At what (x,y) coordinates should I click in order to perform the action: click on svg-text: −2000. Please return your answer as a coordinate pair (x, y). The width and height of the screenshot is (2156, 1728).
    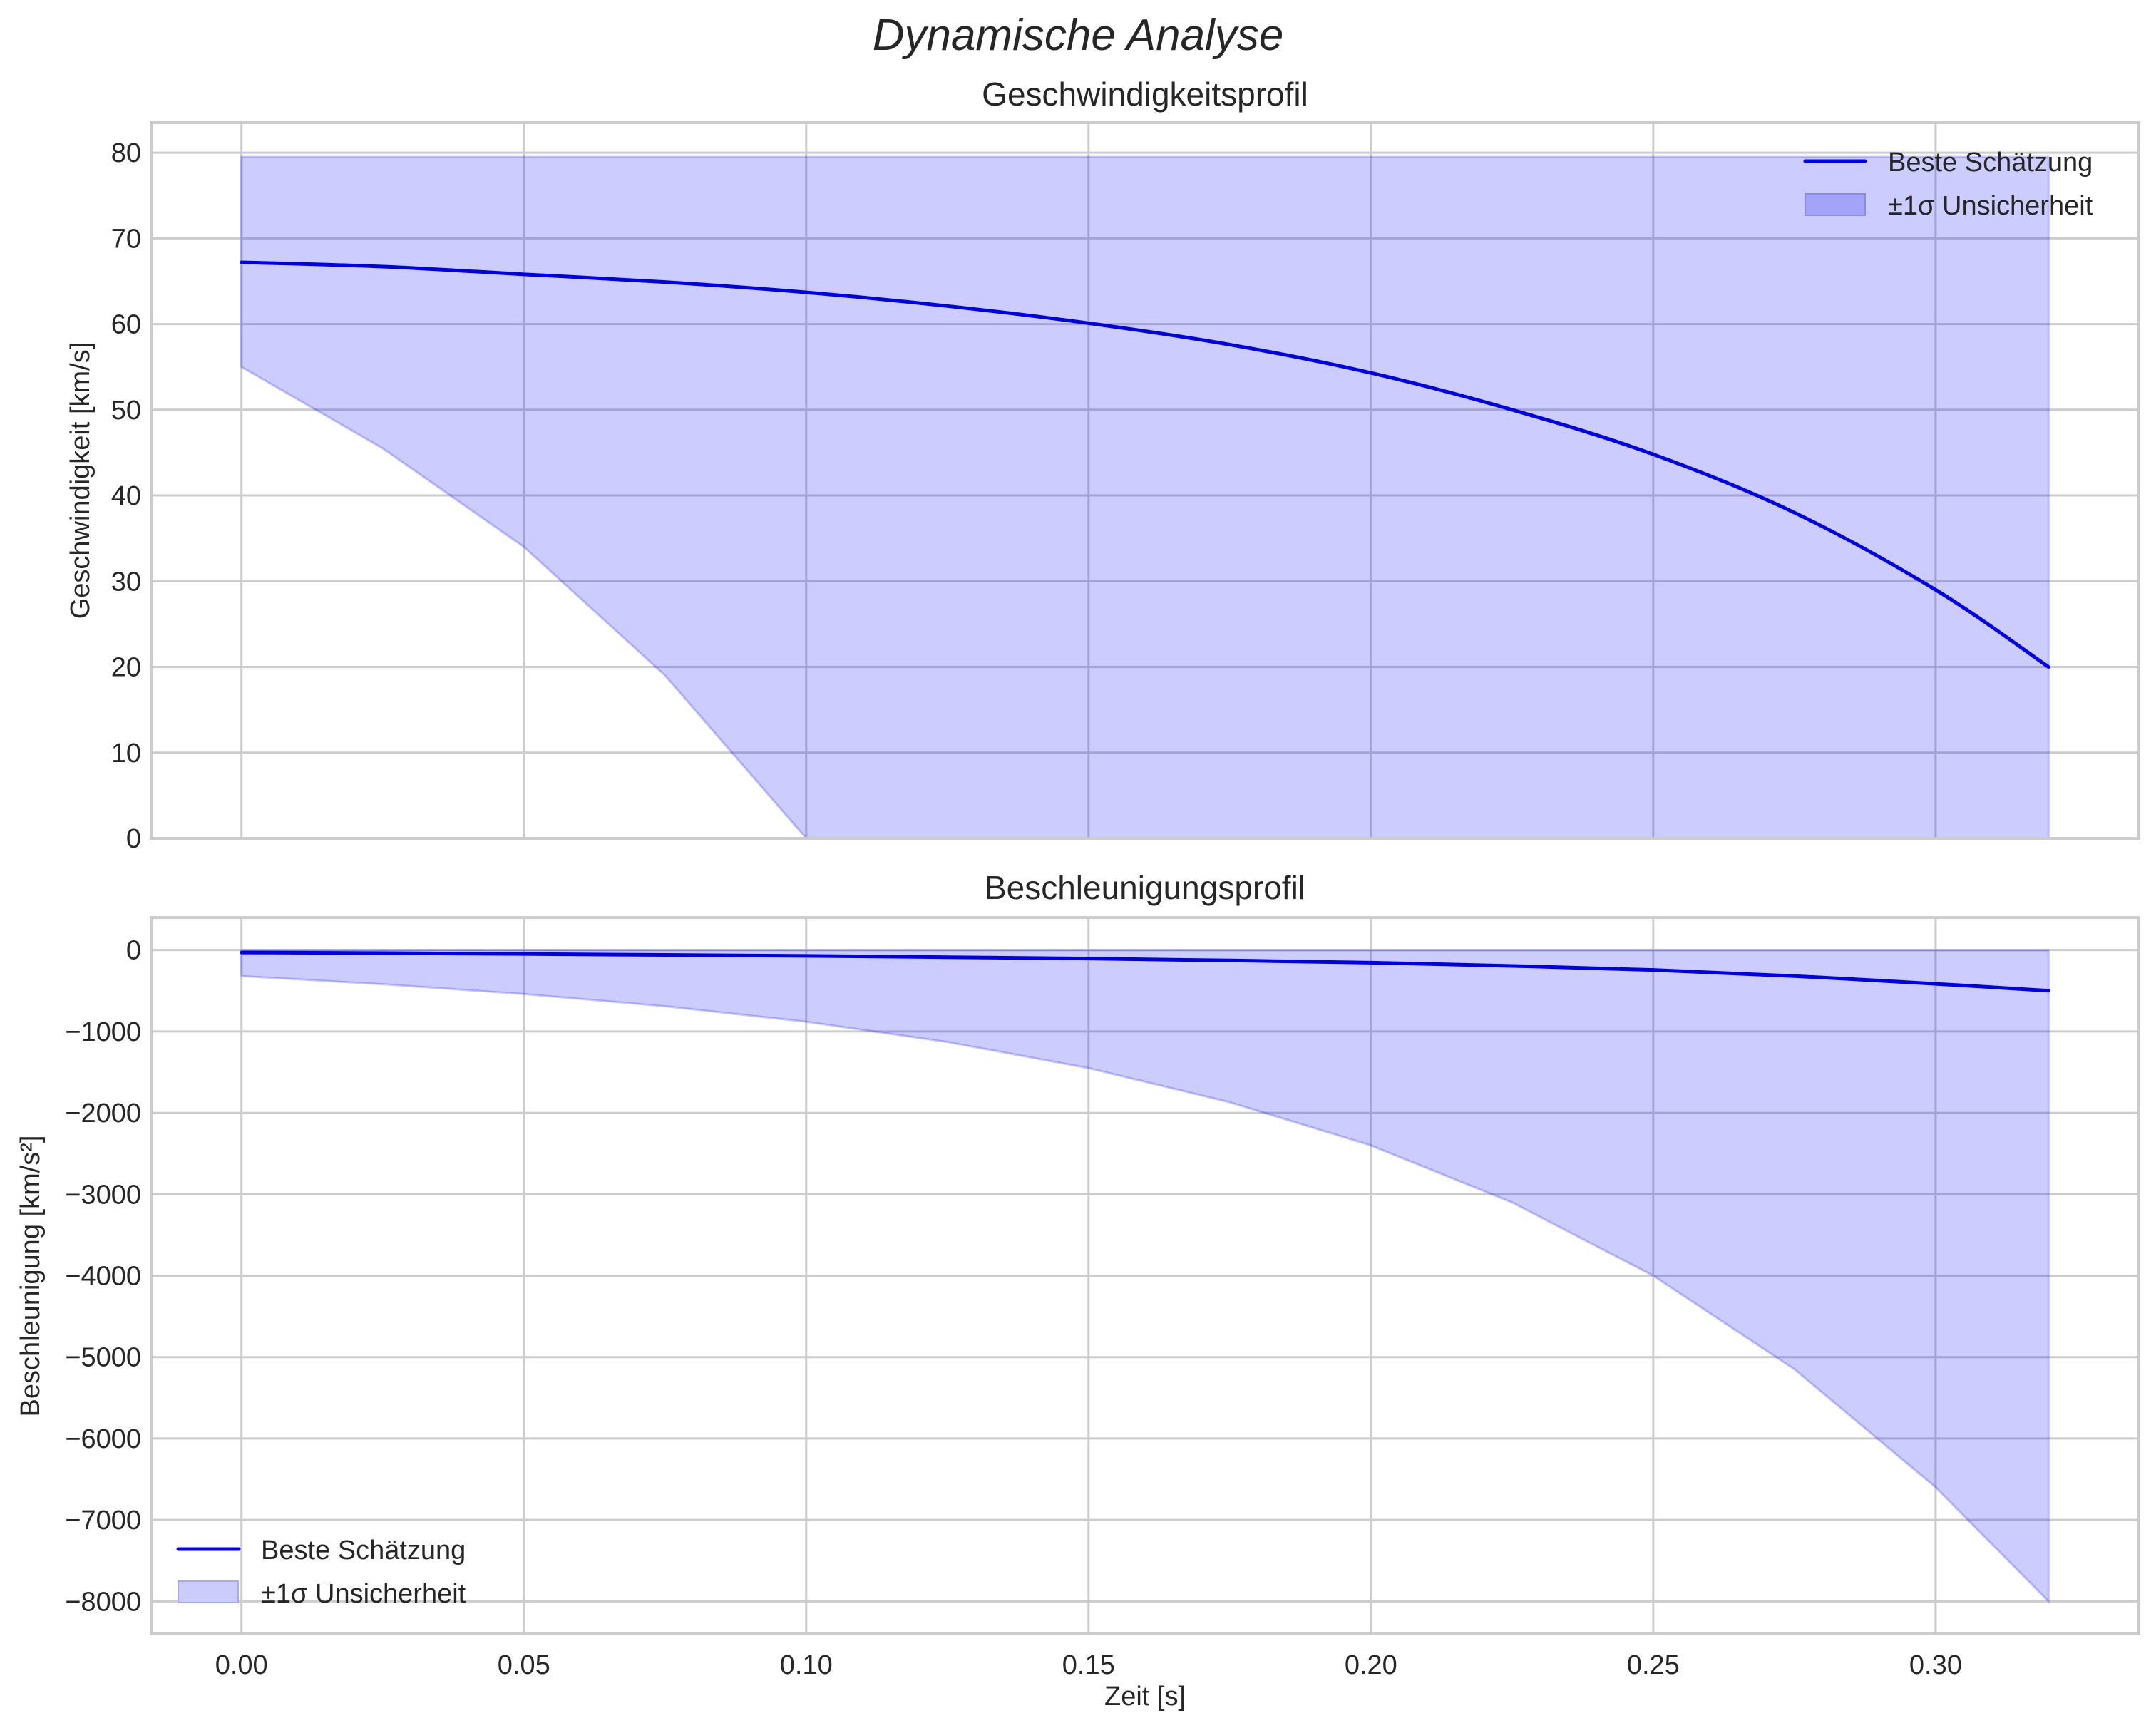
    Looking at the image, I should click on (103, 1113).